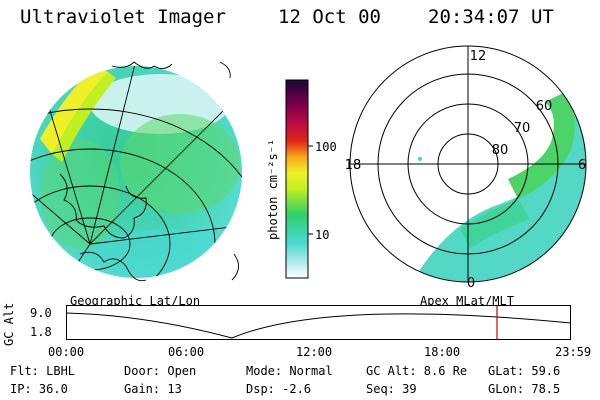 The width and height of the screenshot is (600, 400). I want to click on mlt-label-12: 12, so click(478, 56).